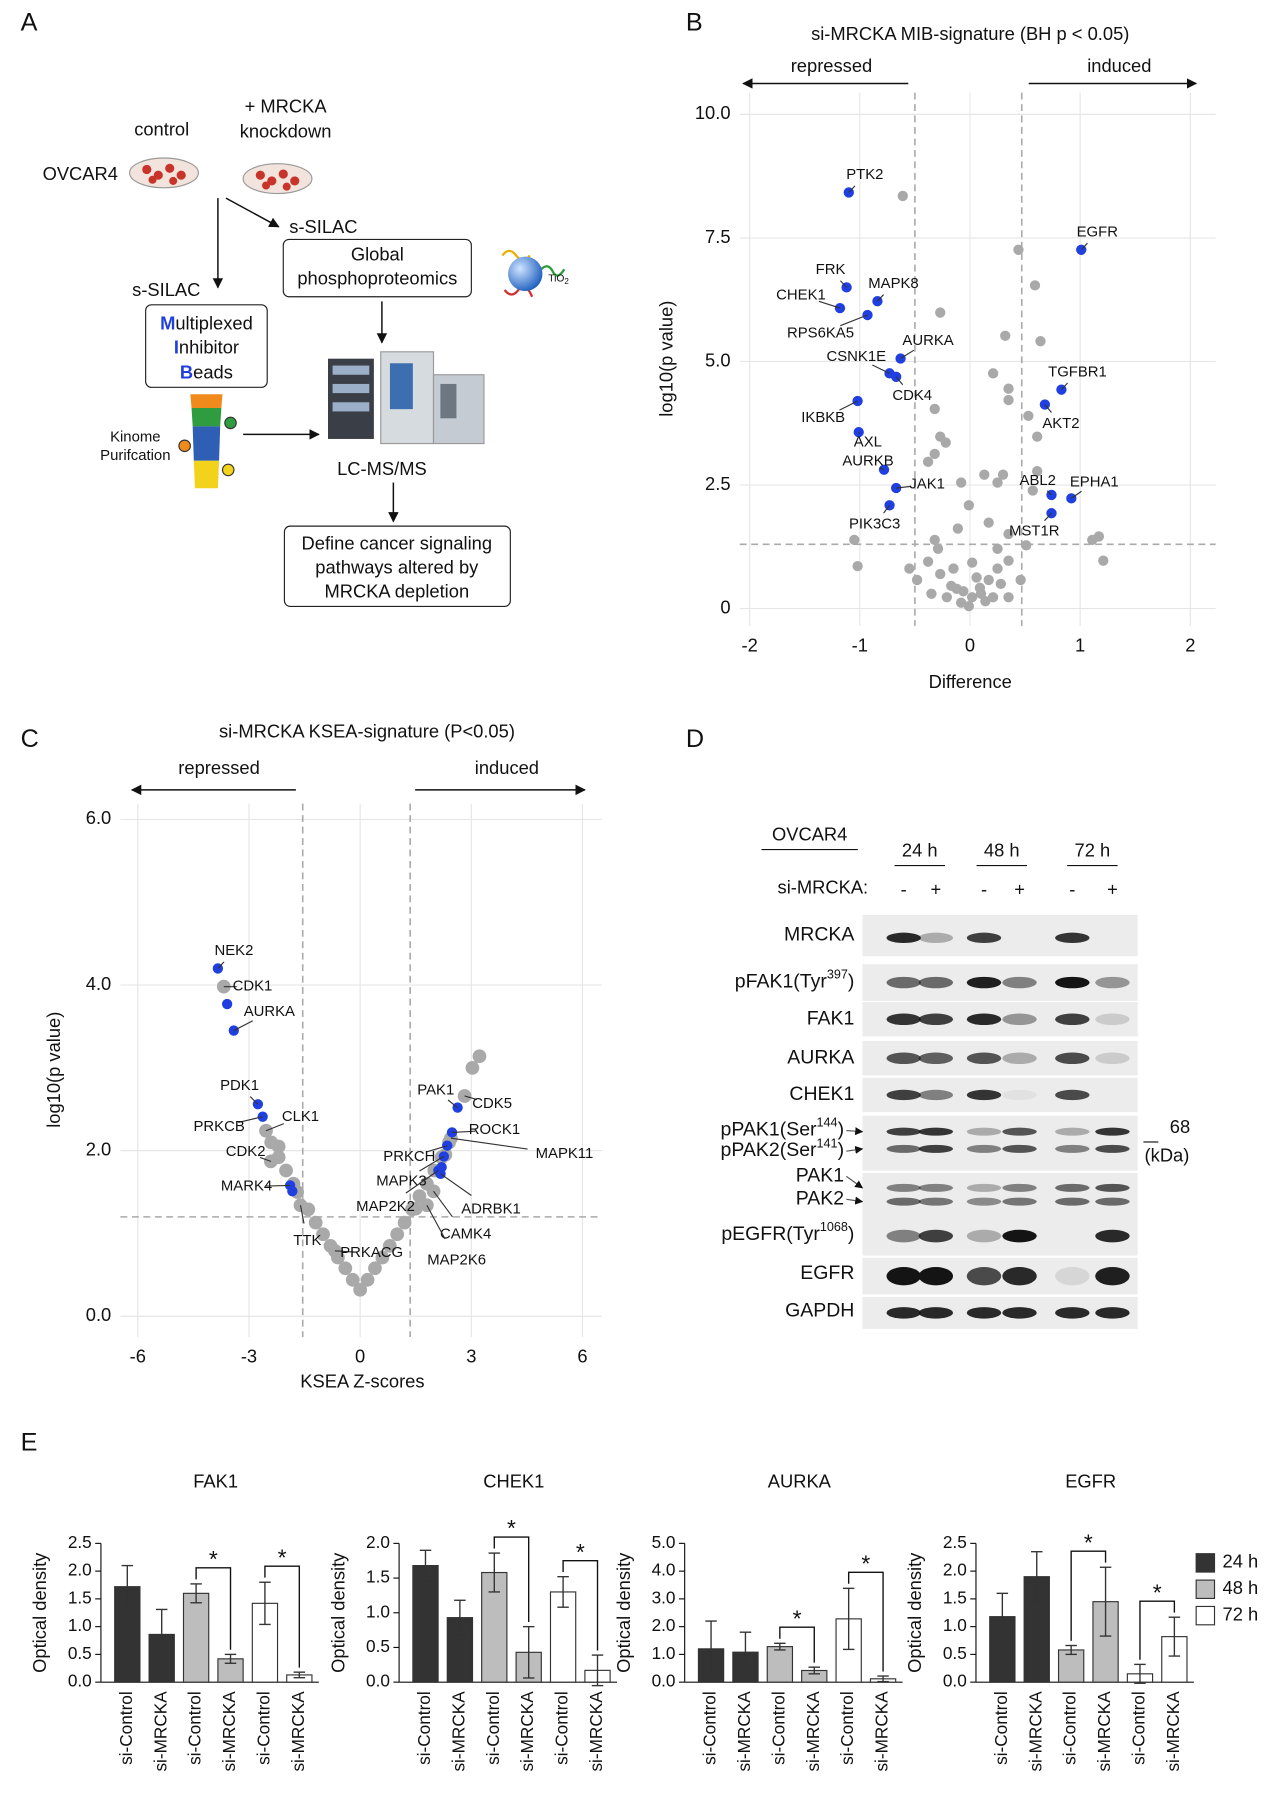 Image resolution: width=1273 pixels, height=1800 pixels. Describe the element at coordinates (218, 1127) in the screenshot. I see `point-label: PRKCB` at that location.